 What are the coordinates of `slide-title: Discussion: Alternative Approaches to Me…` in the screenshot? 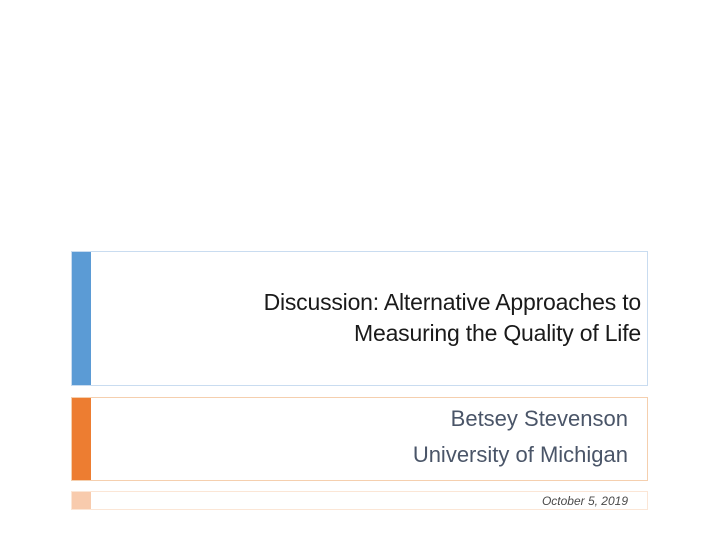 It's located at (371, 318).